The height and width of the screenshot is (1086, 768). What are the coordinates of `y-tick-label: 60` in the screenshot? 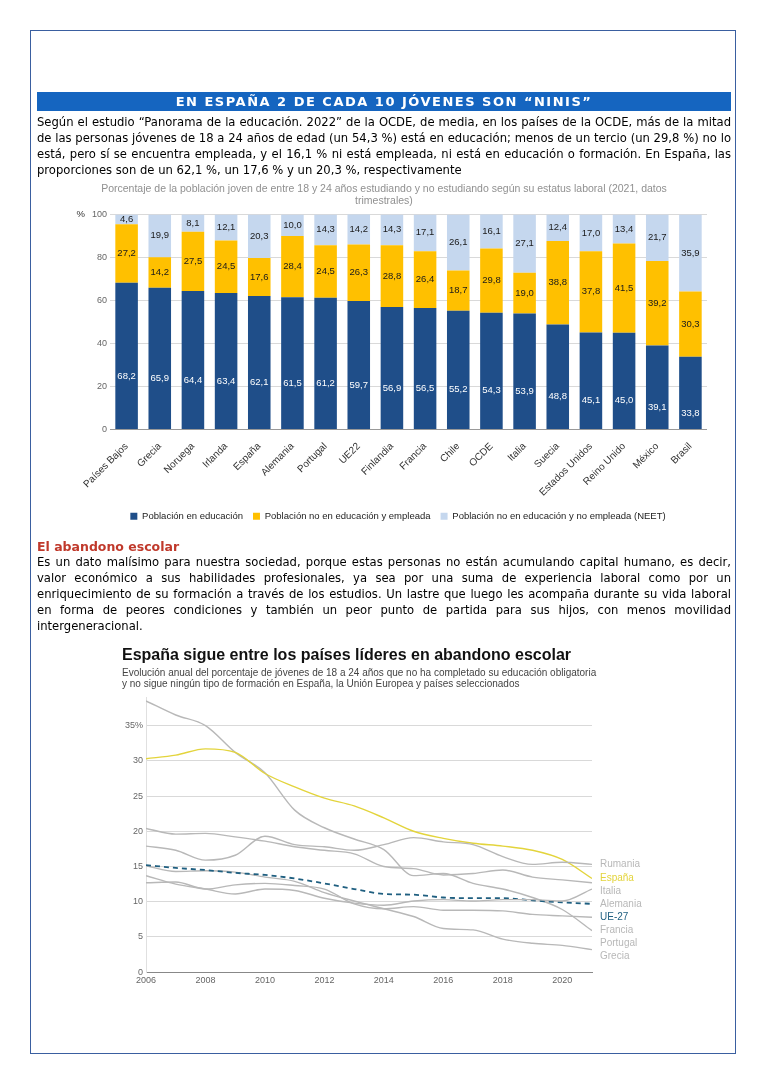 It's located at (102, 299).